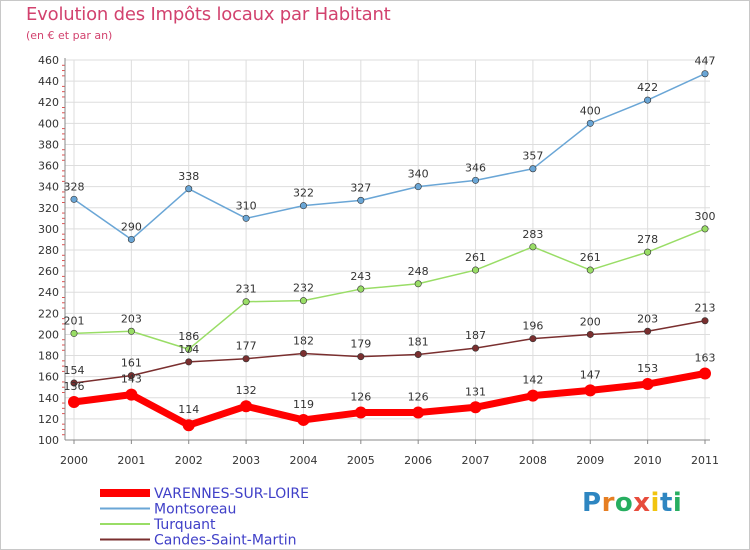 The image size is (750, 550). I want to click on data-label: 161, so click(131, 363).